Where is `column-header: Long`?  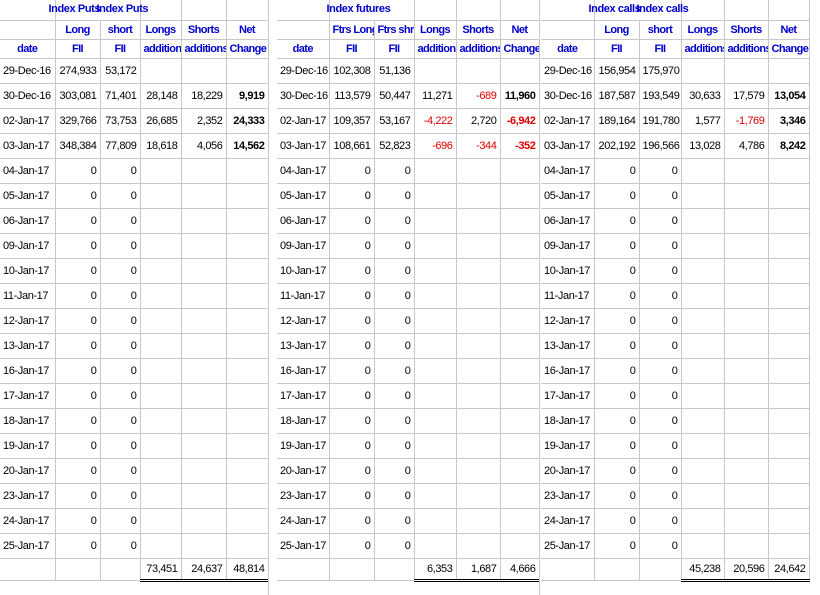 column-header: Long is located at coordinates (78, 30).